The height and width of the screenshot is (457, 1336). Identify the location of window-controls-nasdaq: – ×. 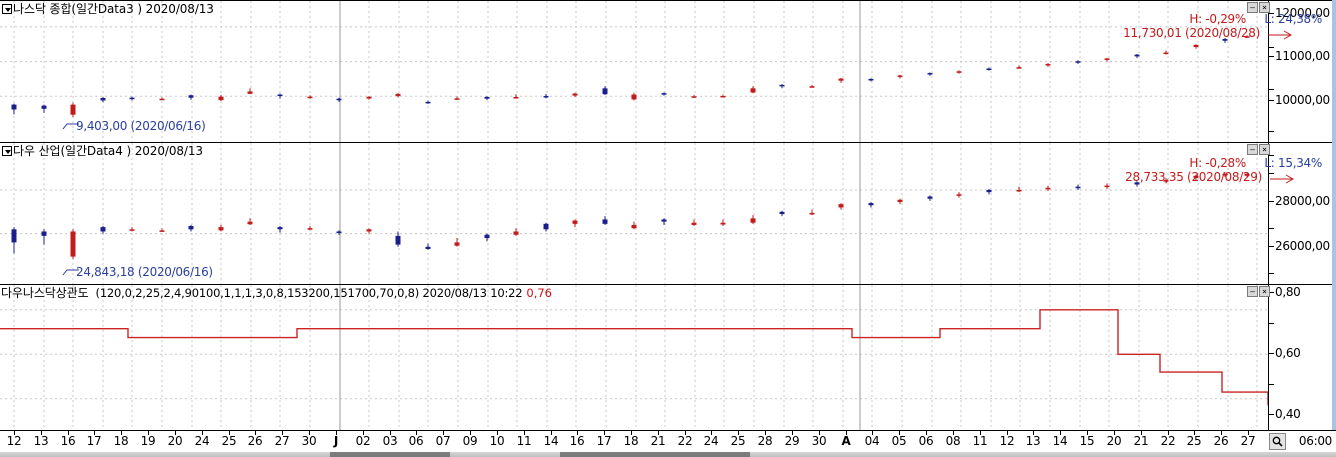
(1258, 7).